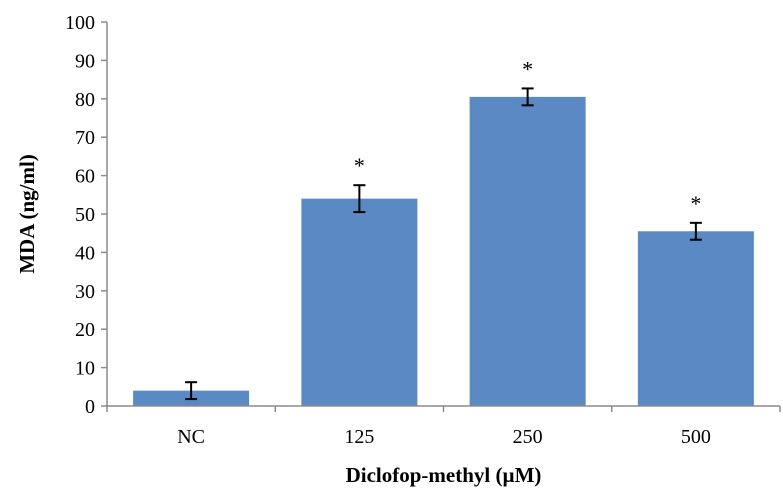 The image size is (783, 489). Describe the element at coordinates (85, 369) in the screenshot. I see `y-tick-label: 10` at that location.